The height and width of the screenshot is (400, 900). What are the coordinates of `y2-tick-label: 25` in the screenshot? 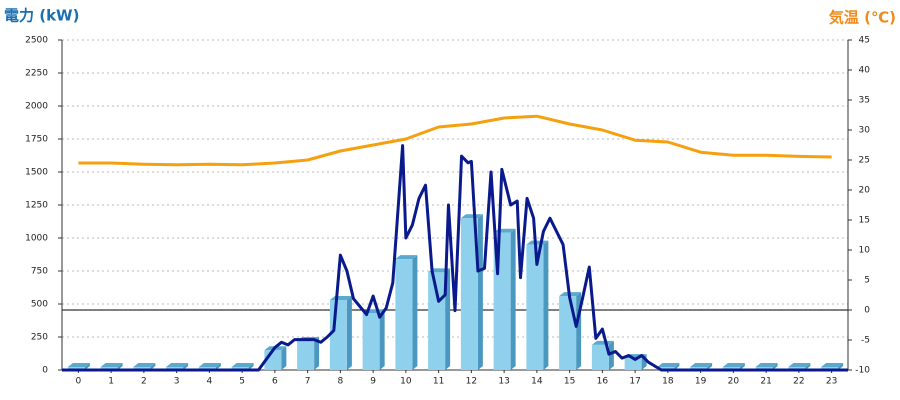 It's located at (864, 161).